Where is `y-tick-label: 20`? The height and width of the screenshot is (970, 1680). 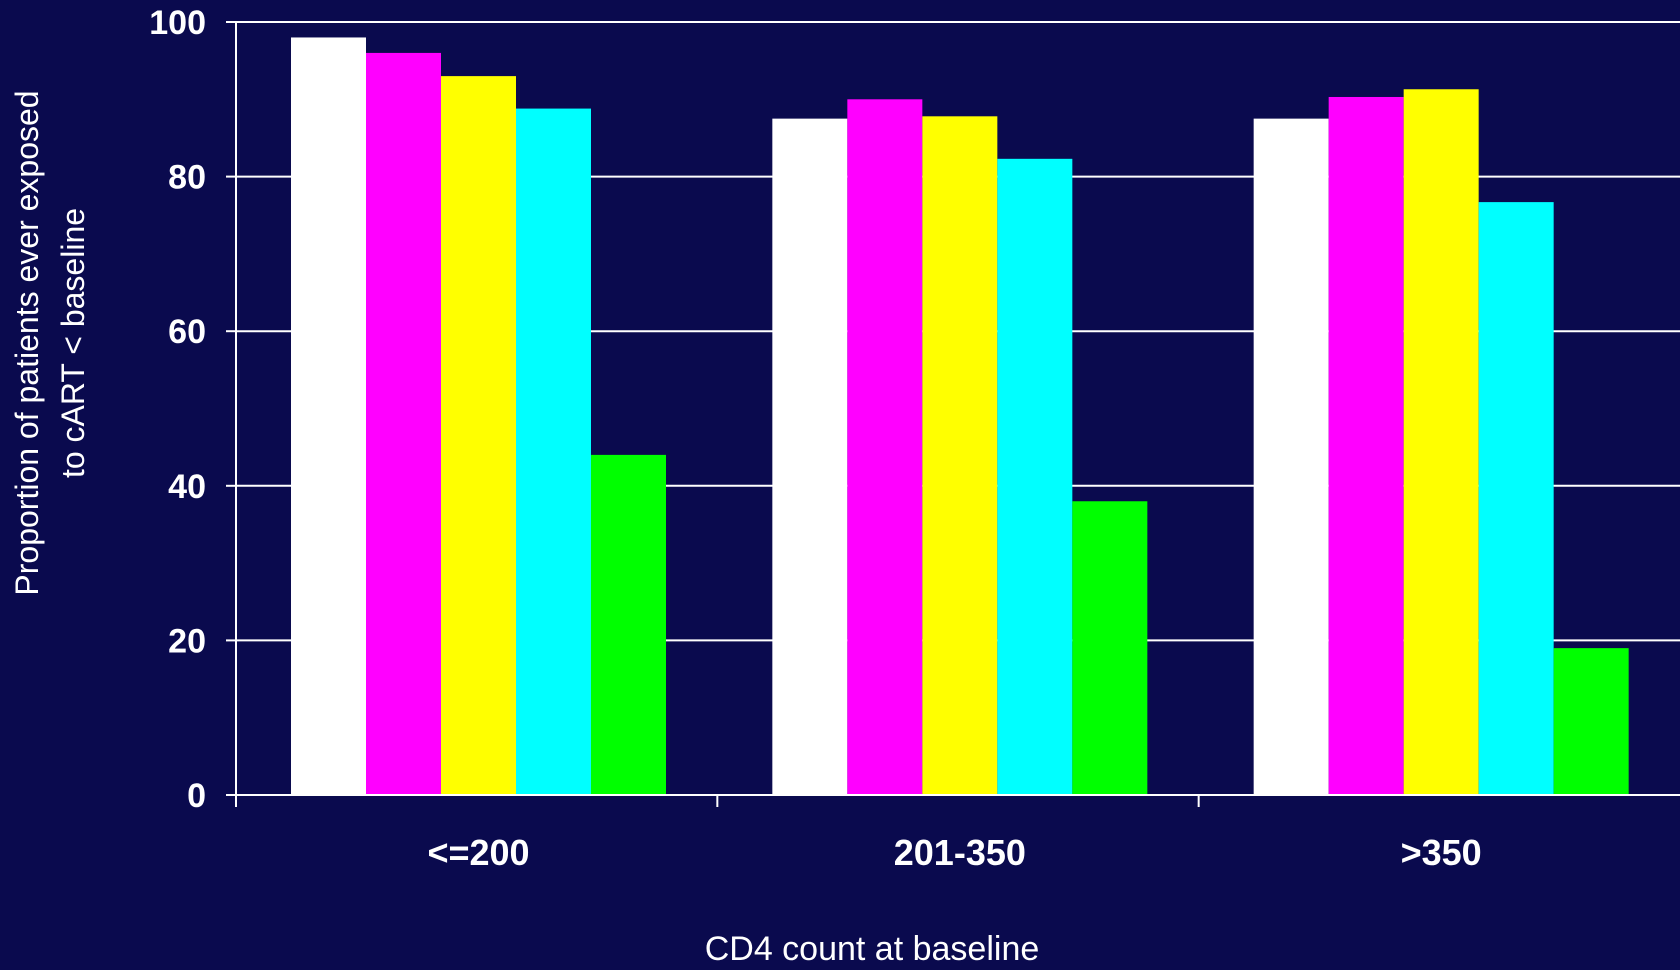
y-tick-label: 20 is located at coordinates (187, 641).